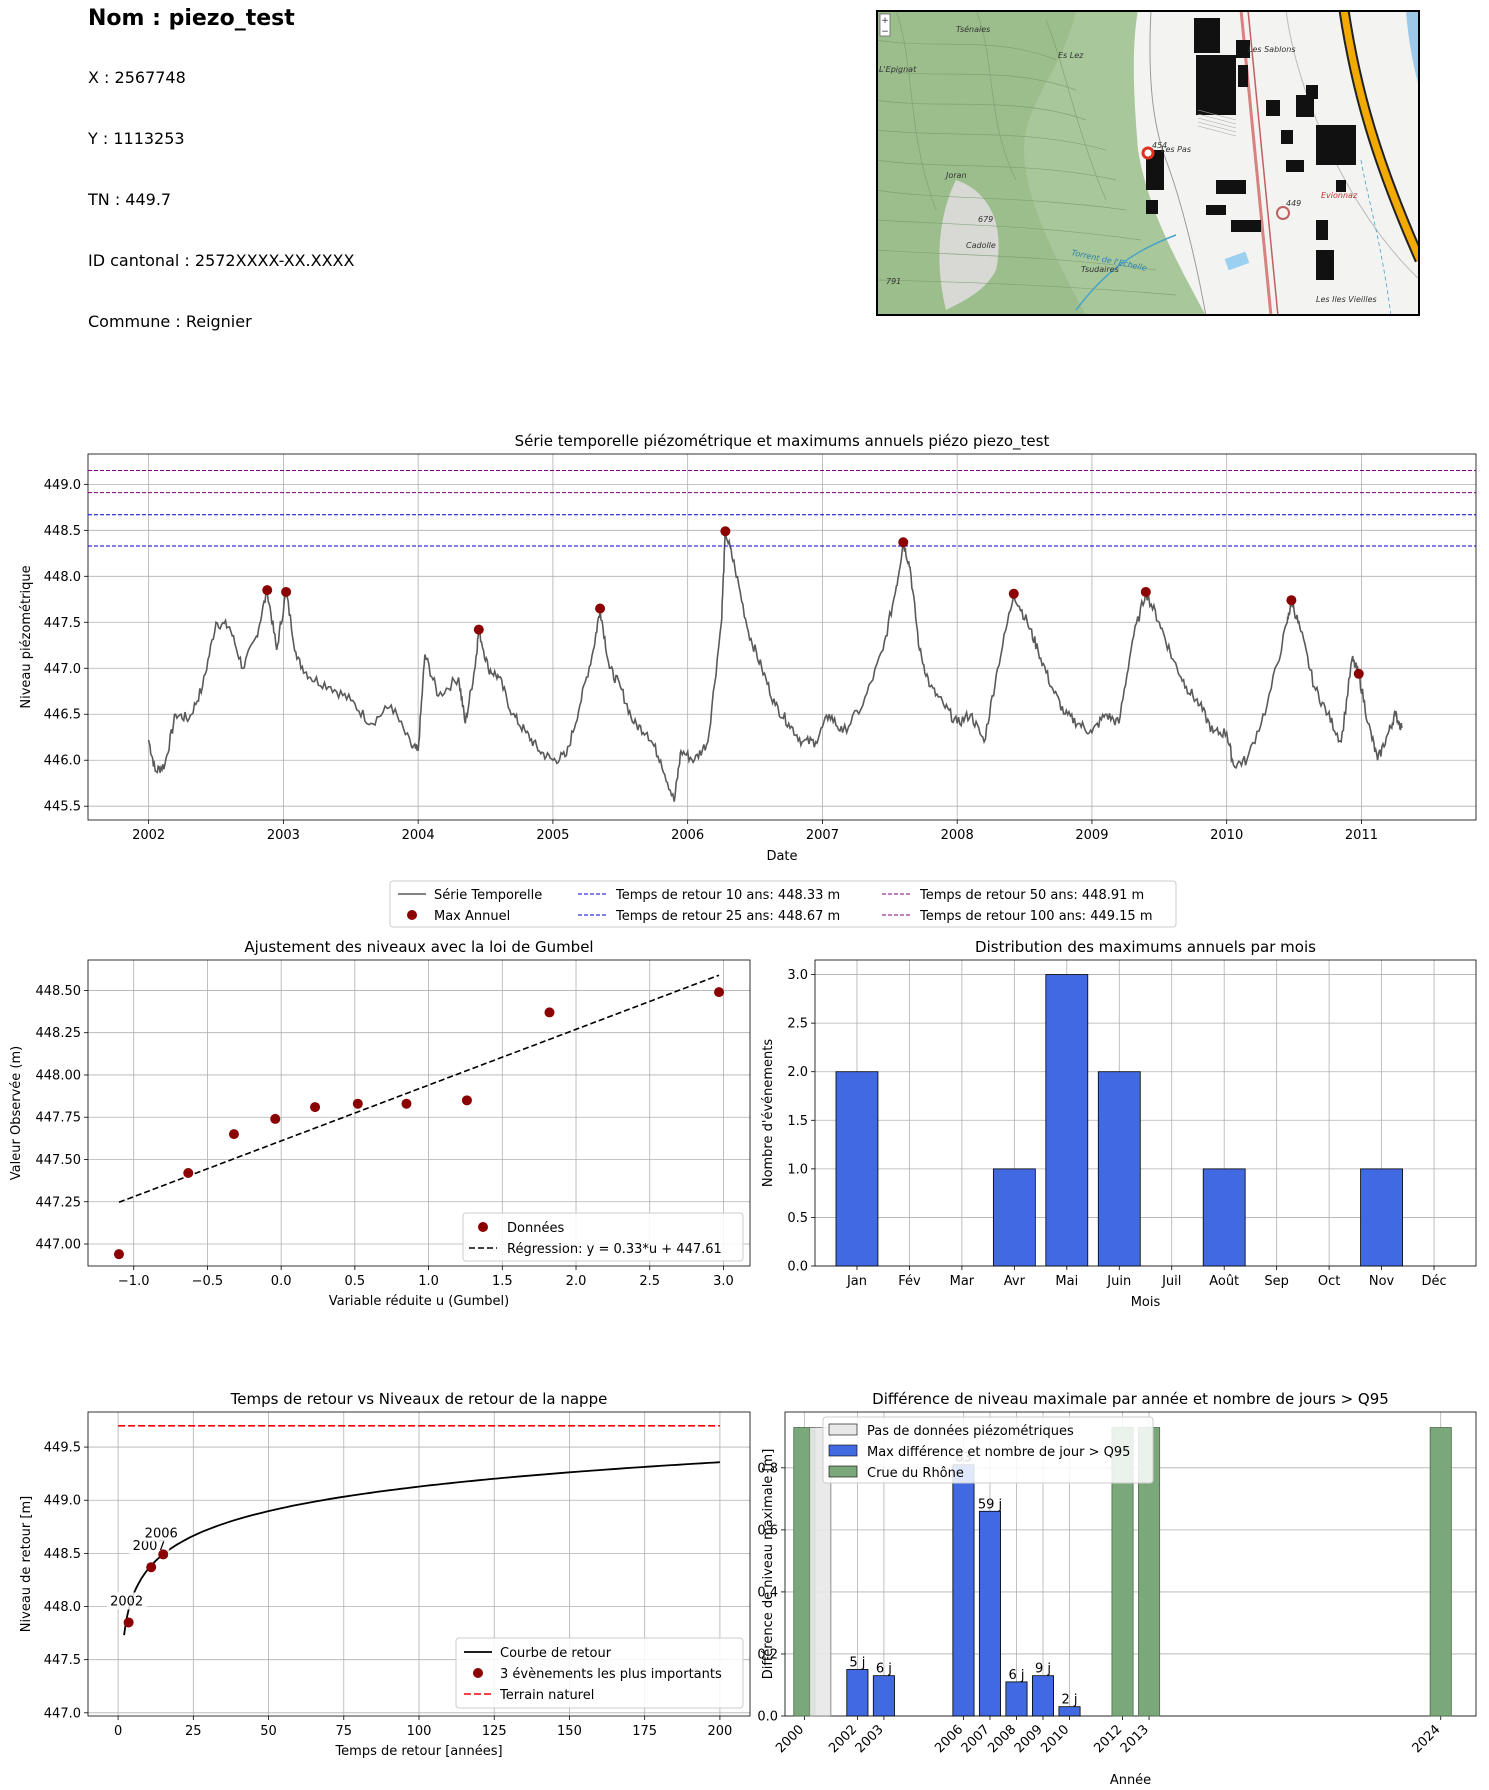 The width and height of the screenshot is (1489, 1790). I want to click on x-tick-label: 0, so click(118, 1731).